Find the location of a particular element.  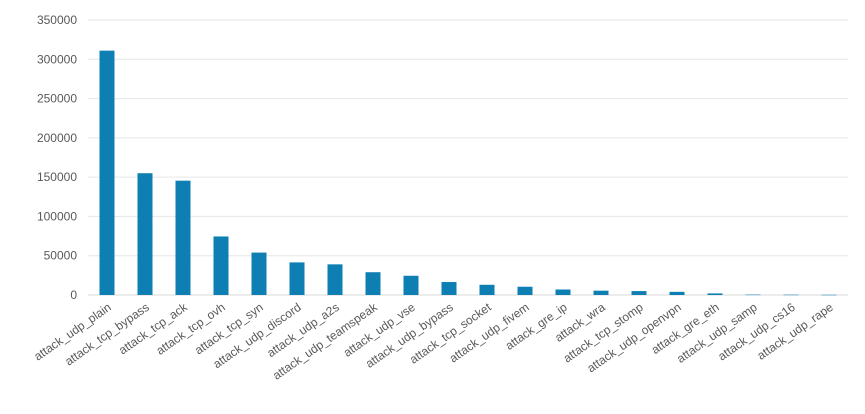

bar-attack-gre-ip is located at coordinates (563, 292).